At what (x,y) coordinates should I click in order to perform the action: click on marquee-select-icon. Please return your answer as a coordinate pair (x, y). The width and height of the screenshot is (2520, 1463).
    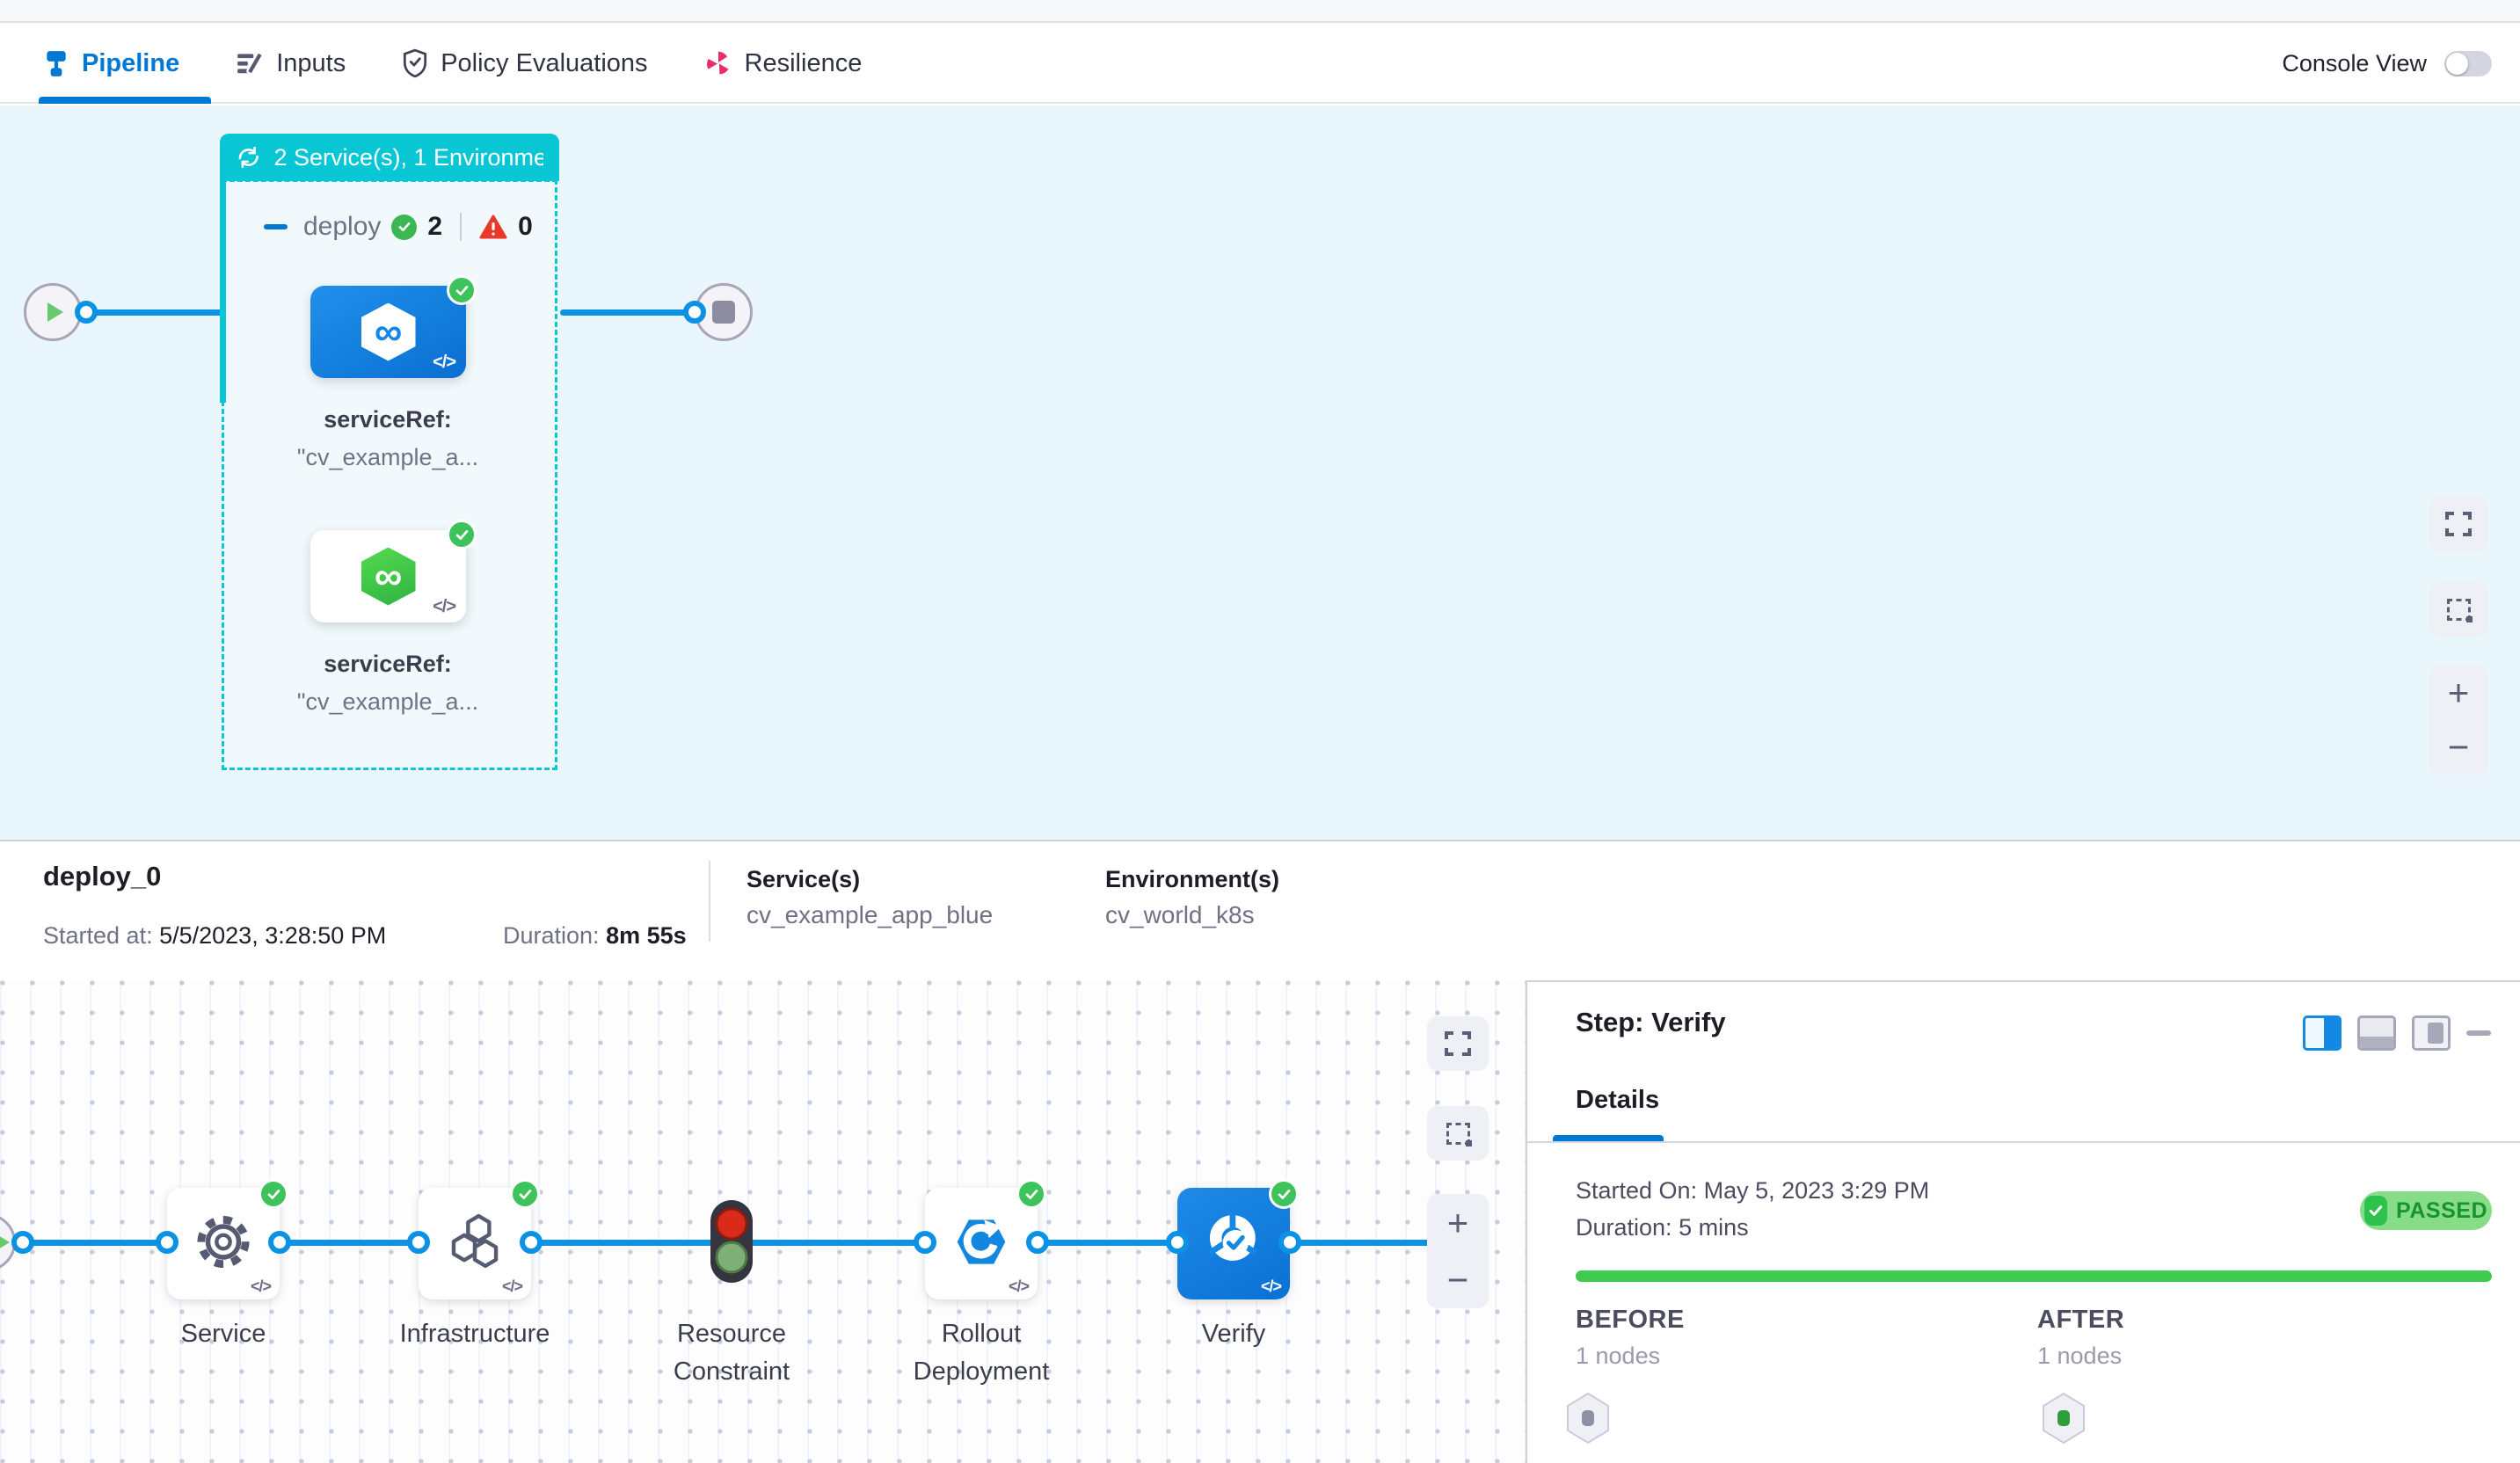
    Looking at the image, I should click on (1459, 1134).